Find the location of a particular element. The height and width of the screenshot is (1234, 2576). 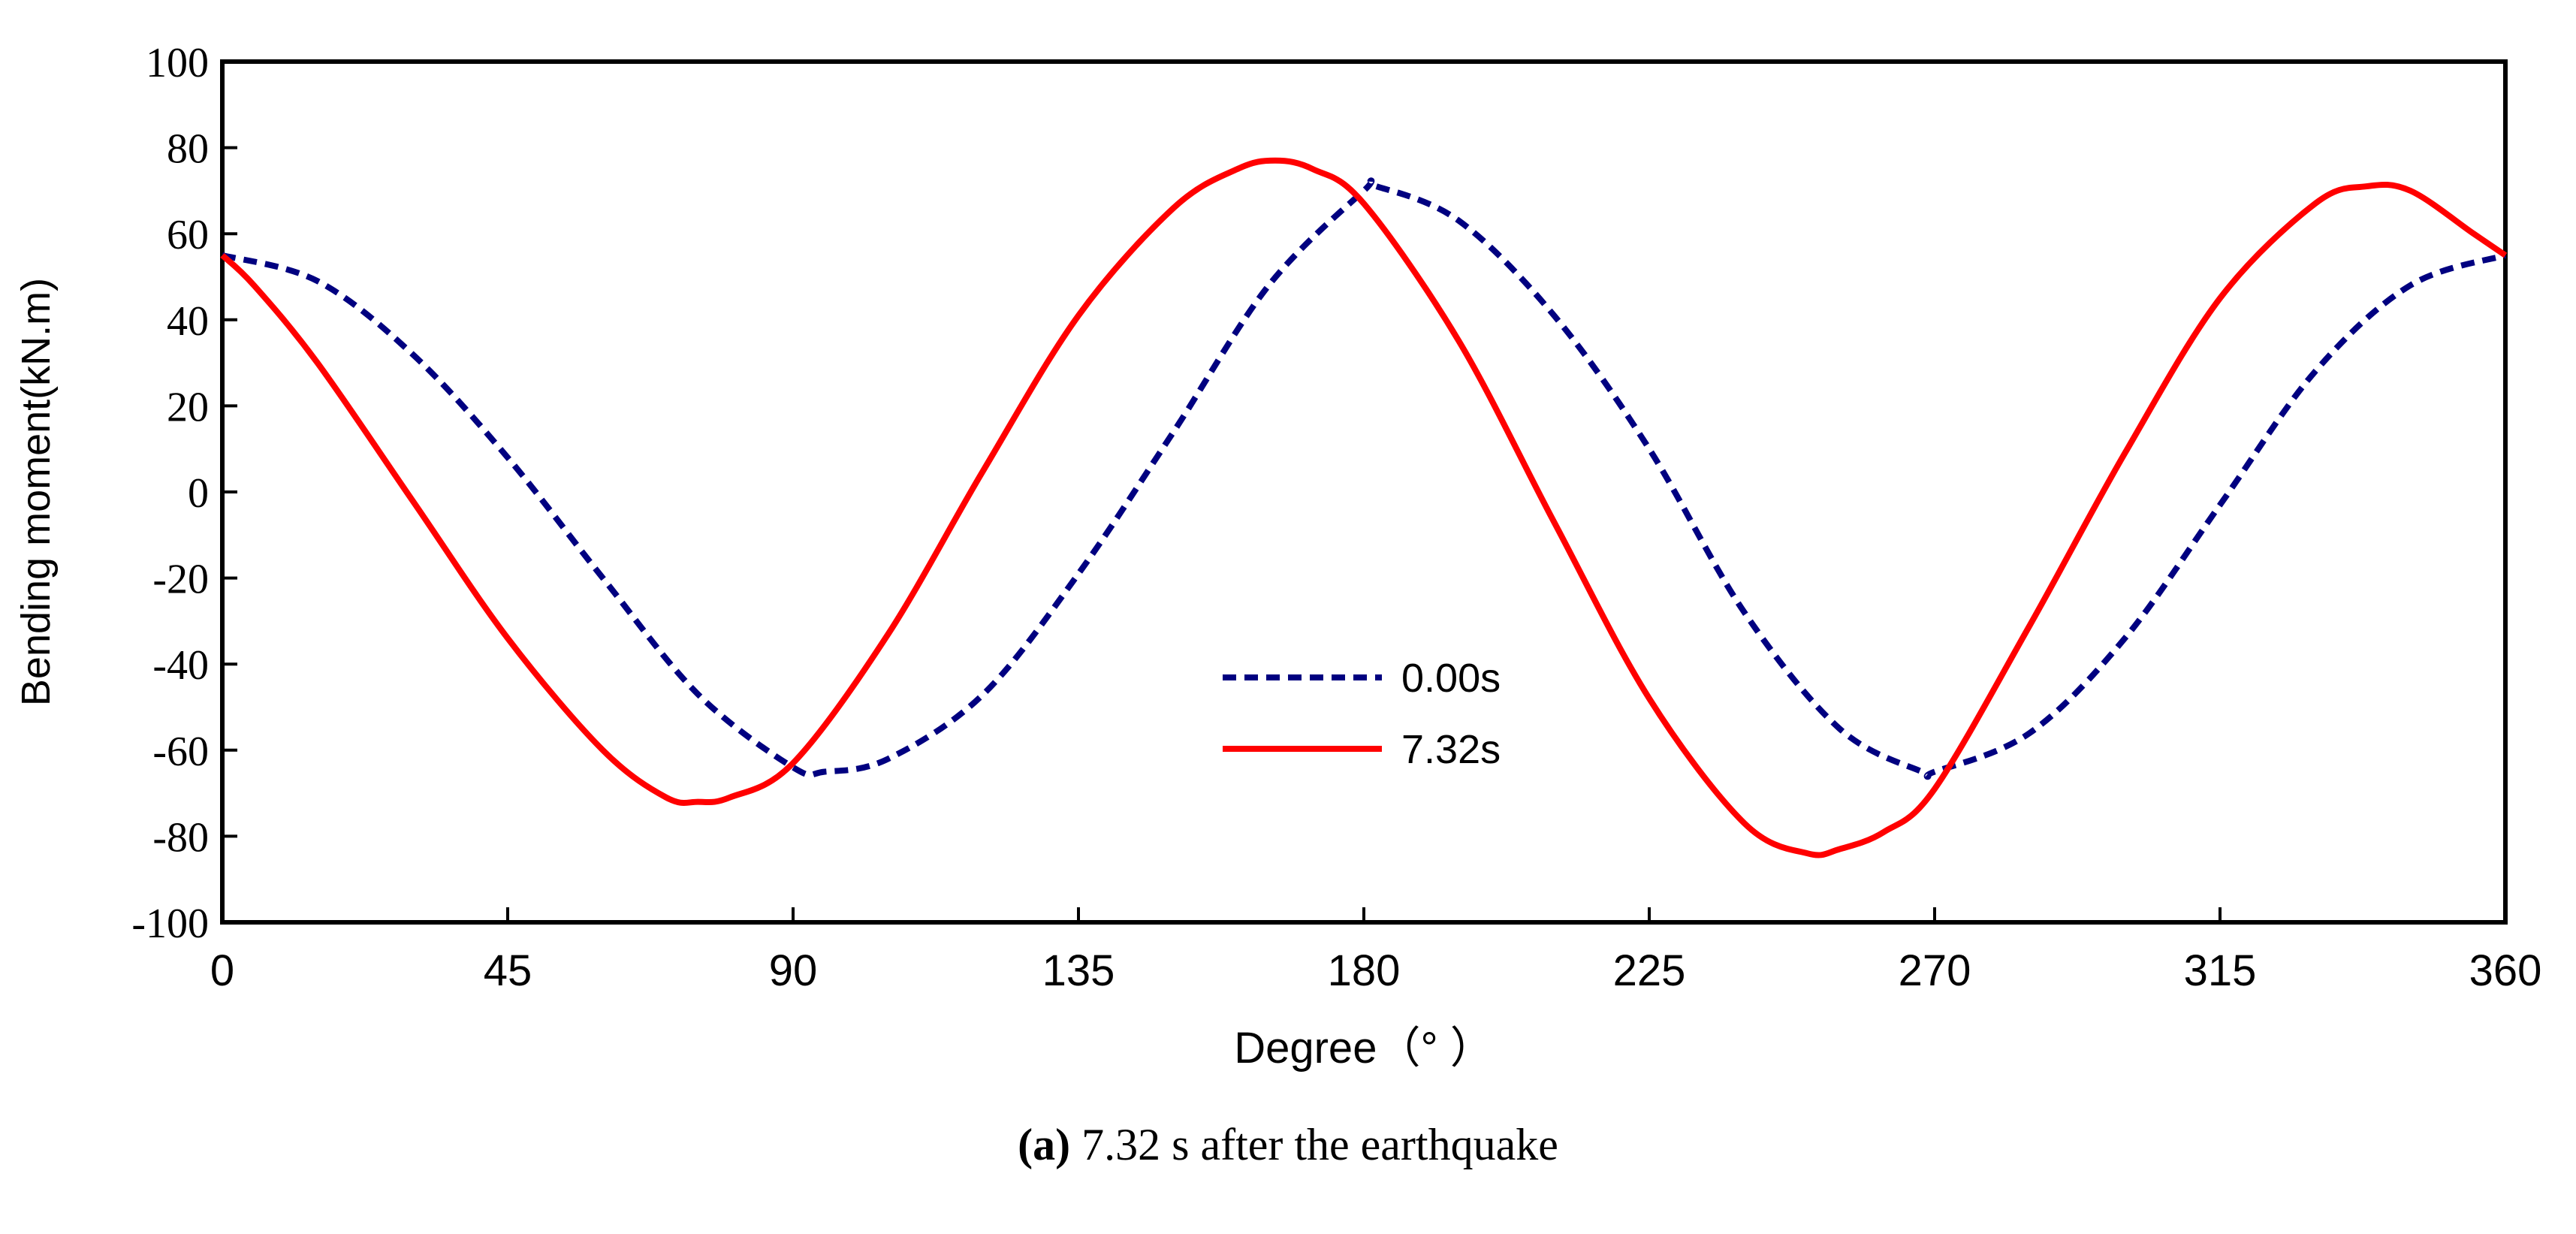

y-tick-label: 40 is located at coordinates (188, 321).